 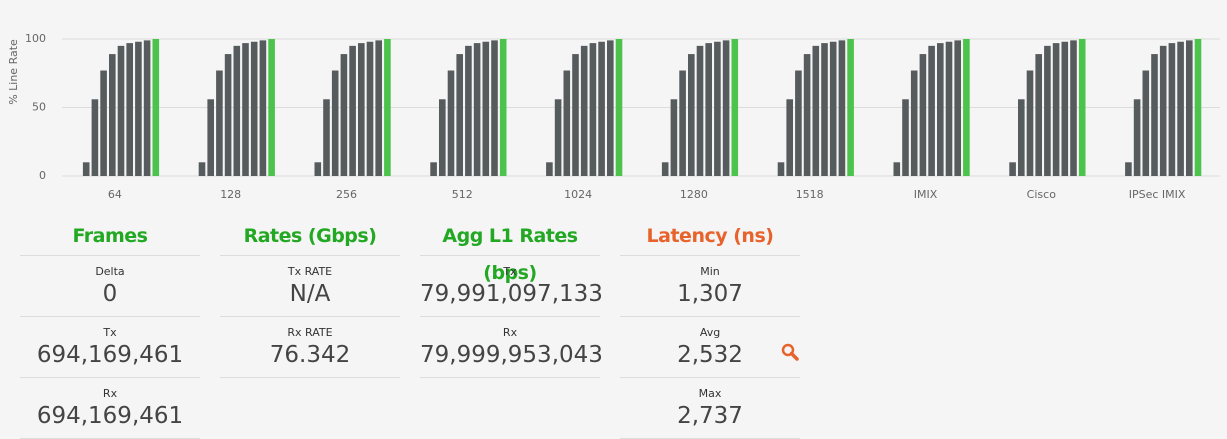 I want to click on stat-row: Rx 79,999,953,043, so click(x=511, y=347).